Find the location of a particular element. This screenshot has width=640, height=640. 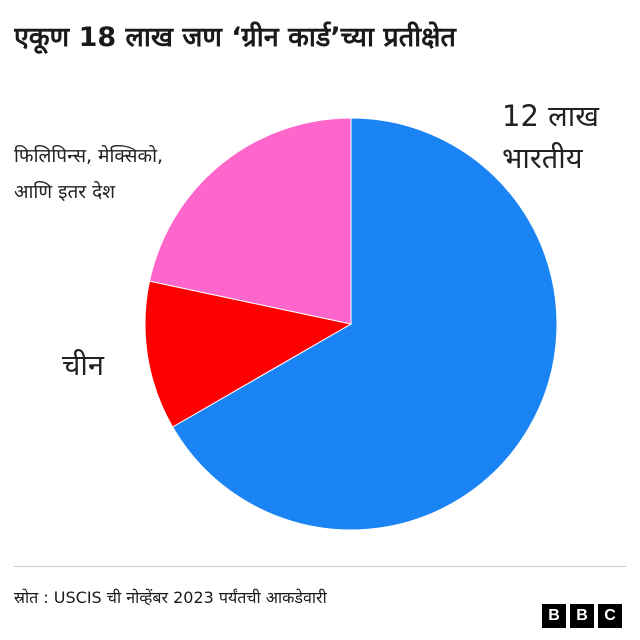

slice-label-others-line1: फिलिपिन्स, मेक्सिको, is located at coordinates (89, 156).